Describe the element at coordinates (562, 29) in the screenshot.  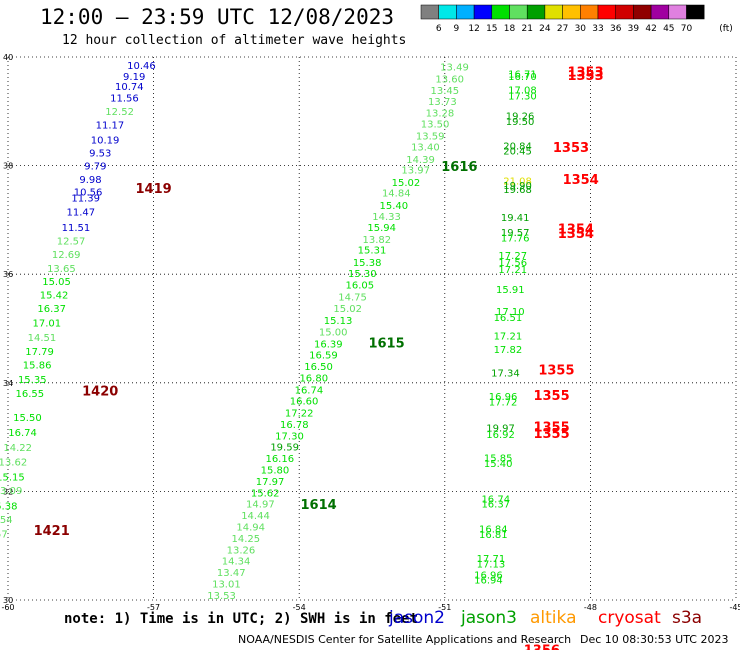
I see `colorbar-label: 27` at that location.